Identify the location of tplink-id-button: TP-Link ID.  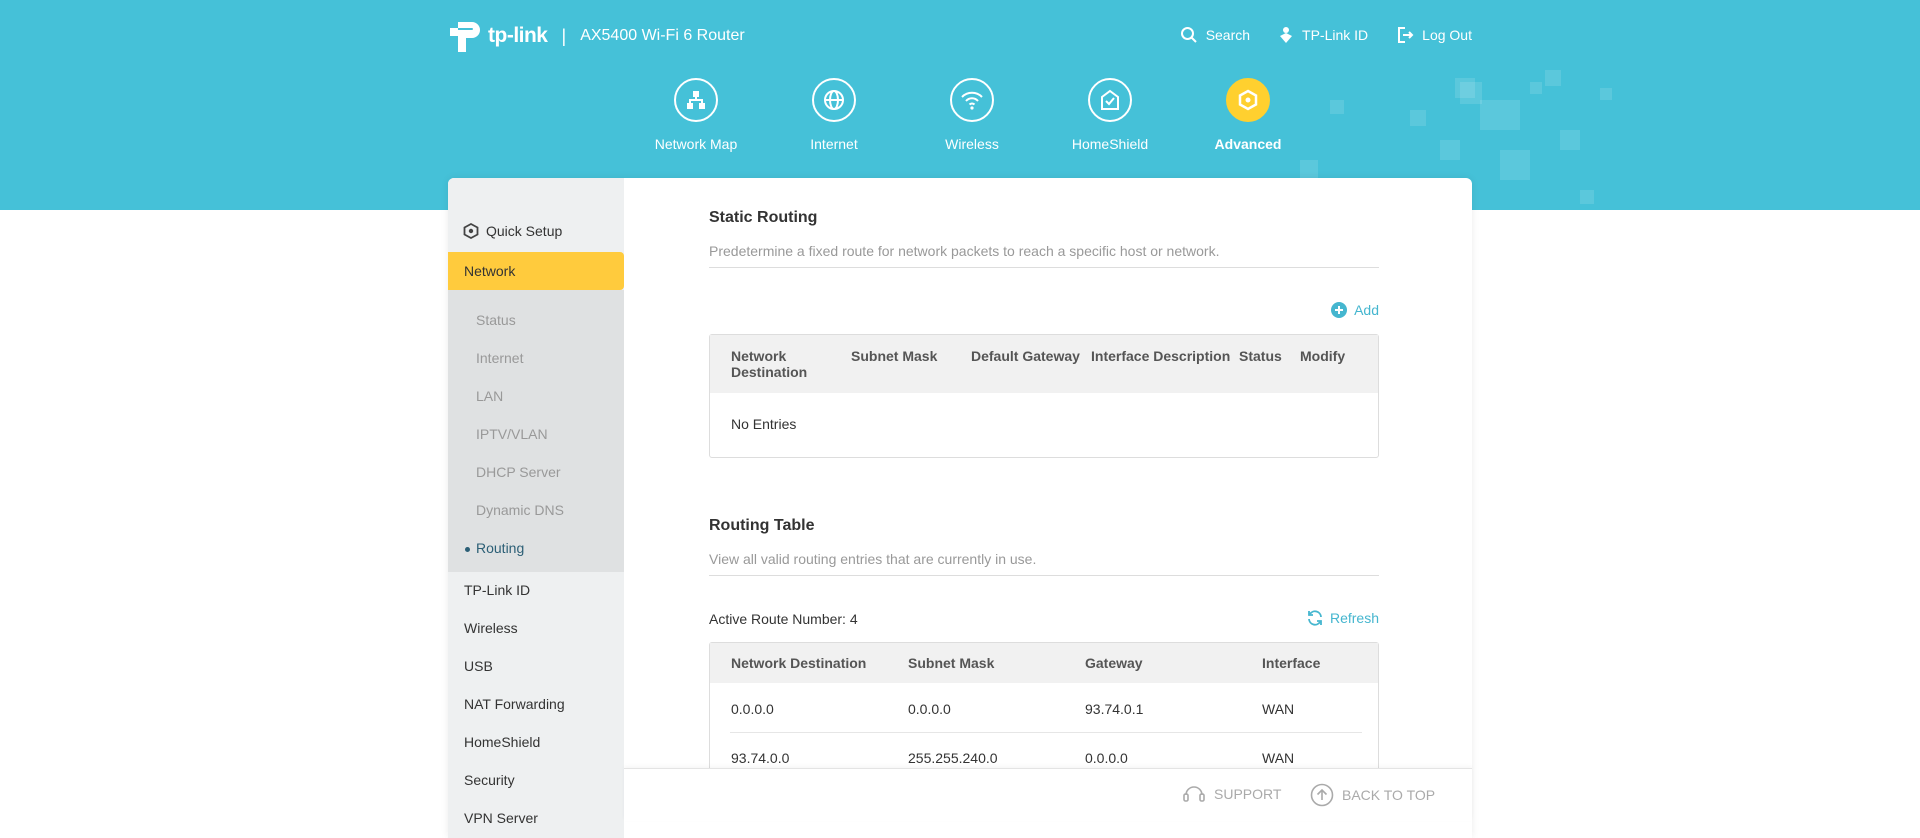
(1323, 35).